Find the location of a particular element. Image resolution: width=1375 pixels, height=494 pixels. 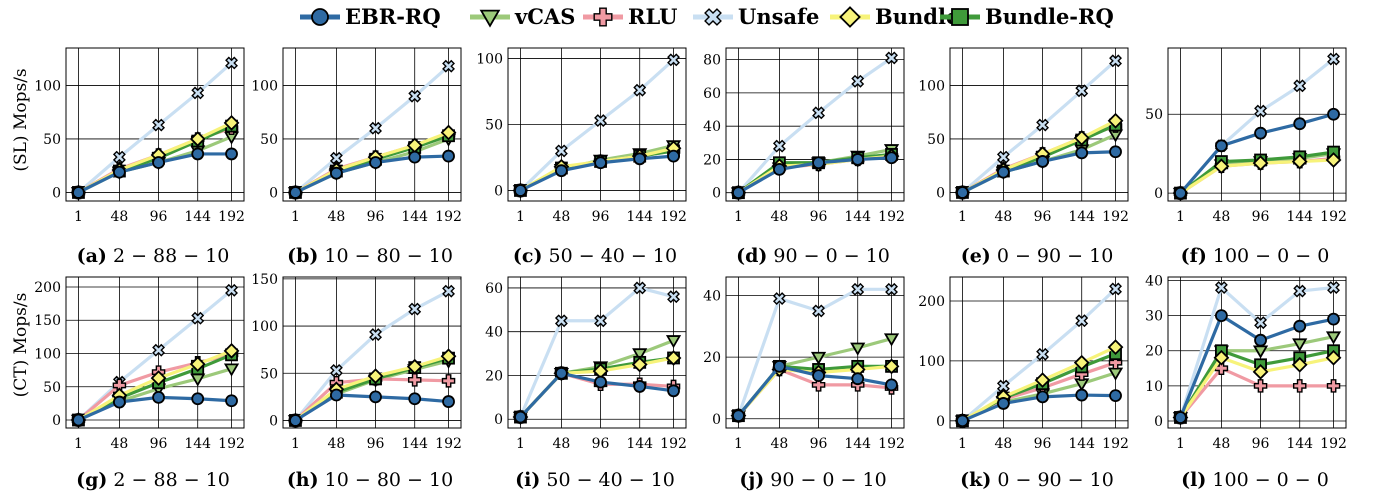

caption-text: 0 − 90 − 10 is located at coordinates (1052, 256).